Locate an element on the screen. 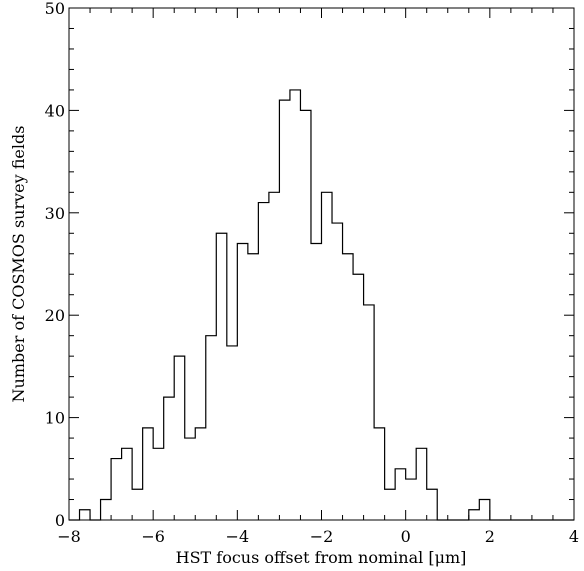 The width and height of the screenshot is (584, 571). x-tick-label: 4 is located at coordinates (574, 536).